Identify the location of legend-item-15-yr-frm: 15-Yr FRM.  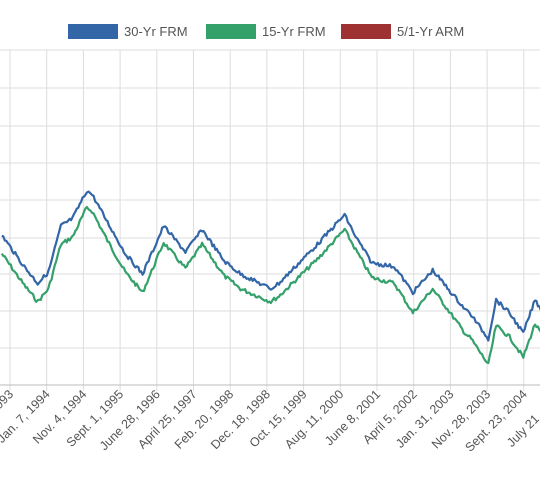
(266, 31).